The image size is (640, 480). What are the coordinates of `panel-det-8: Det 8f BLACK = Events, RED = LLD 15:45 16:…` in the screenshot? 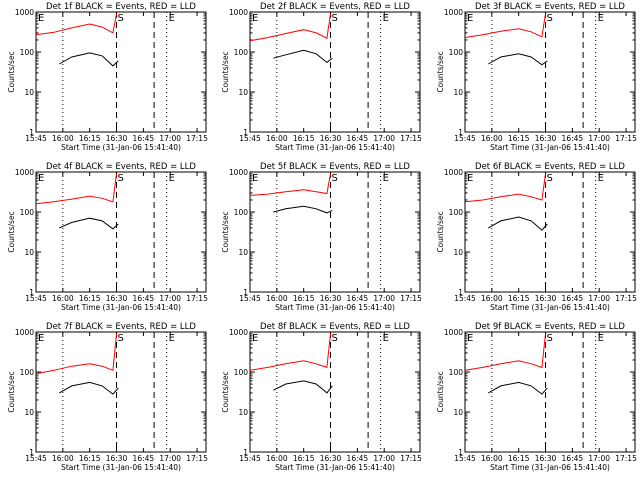 It's located at (321, 397).